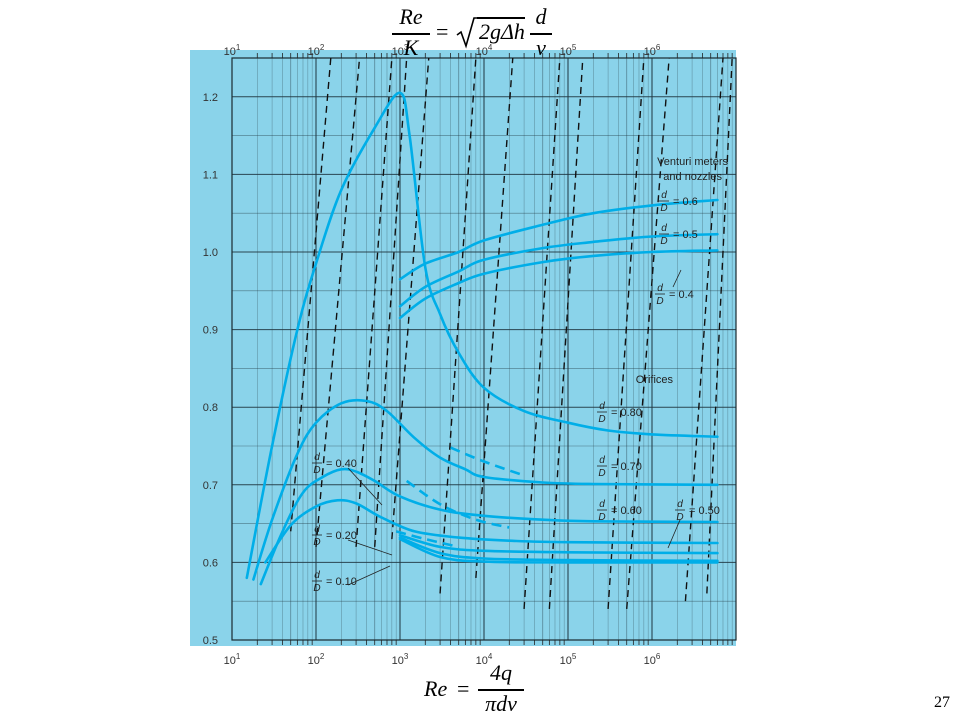 This screenshot has width=960, height=720. I want to click on header-rhs-numerator: d, so click(541, 16).